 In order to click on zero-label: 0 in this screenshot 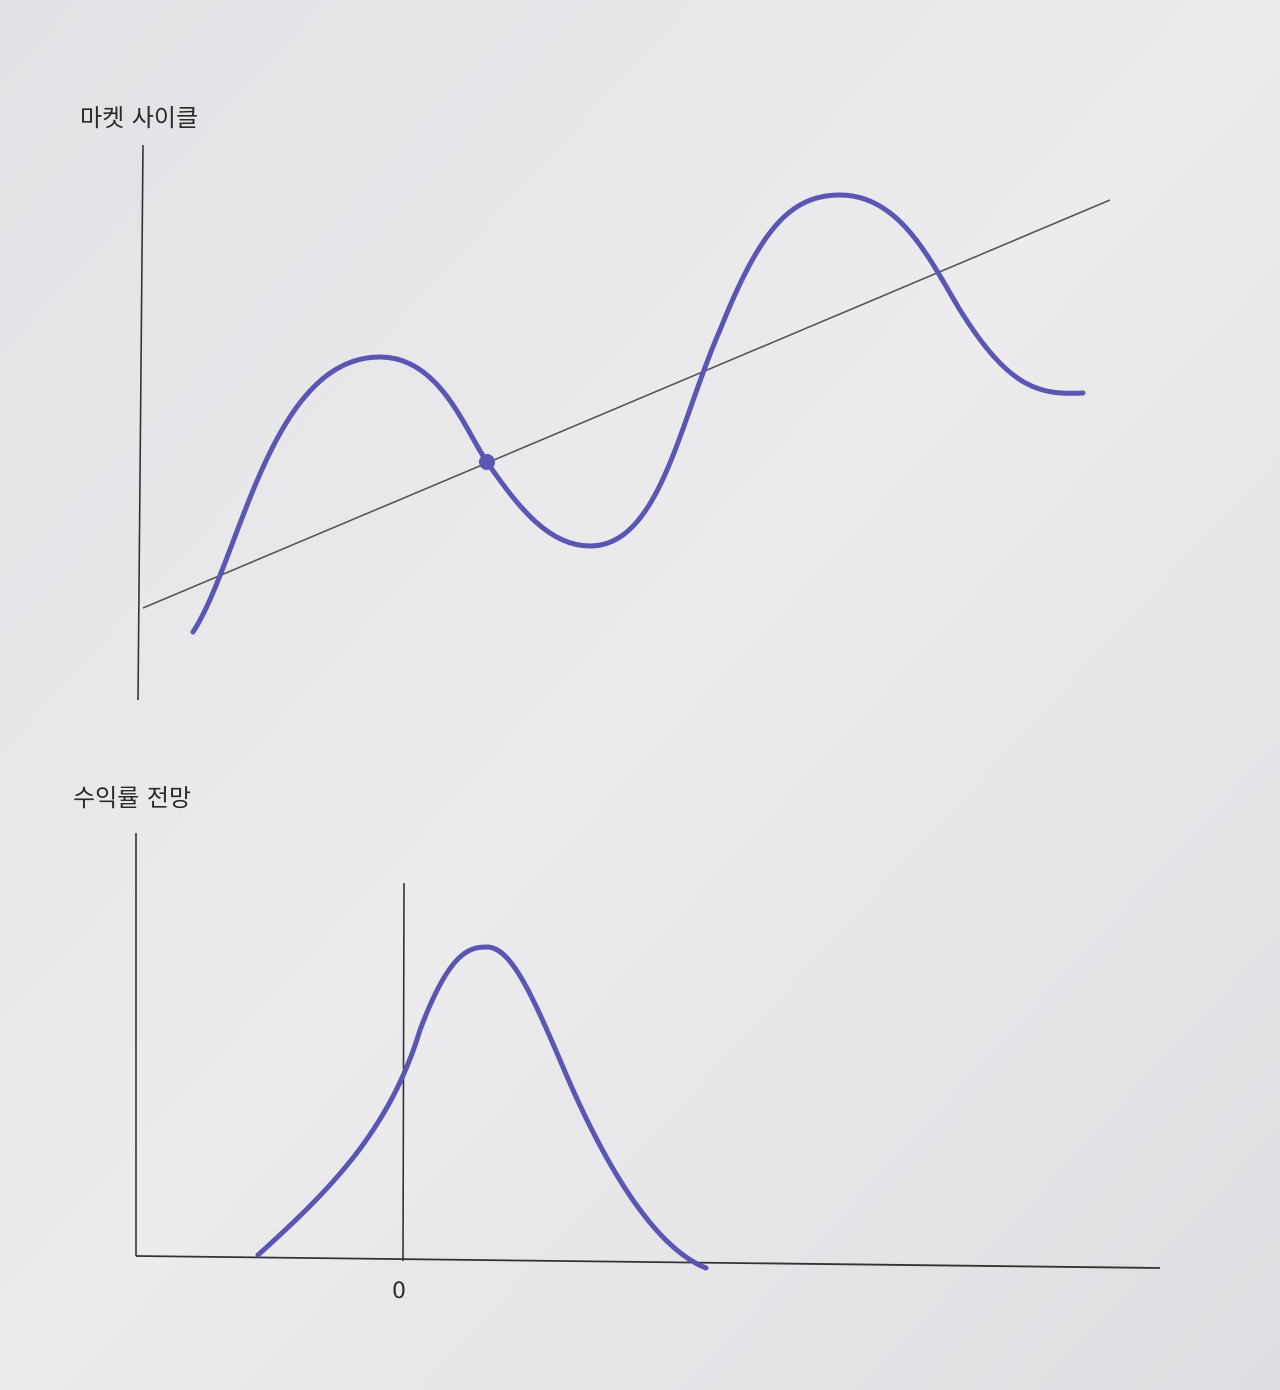, I will do `click(399, 1291)`.